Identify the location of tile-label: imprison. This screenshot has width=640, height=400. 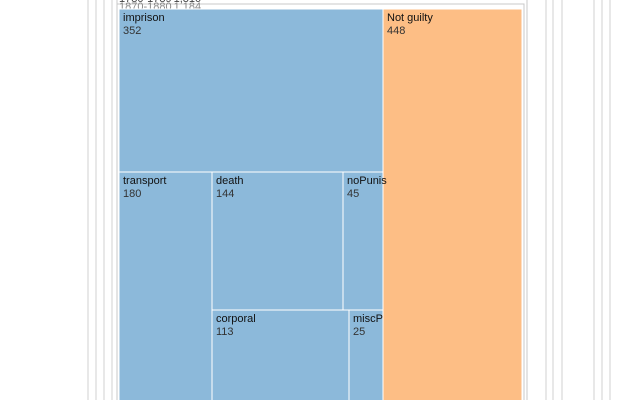
(144, 18).